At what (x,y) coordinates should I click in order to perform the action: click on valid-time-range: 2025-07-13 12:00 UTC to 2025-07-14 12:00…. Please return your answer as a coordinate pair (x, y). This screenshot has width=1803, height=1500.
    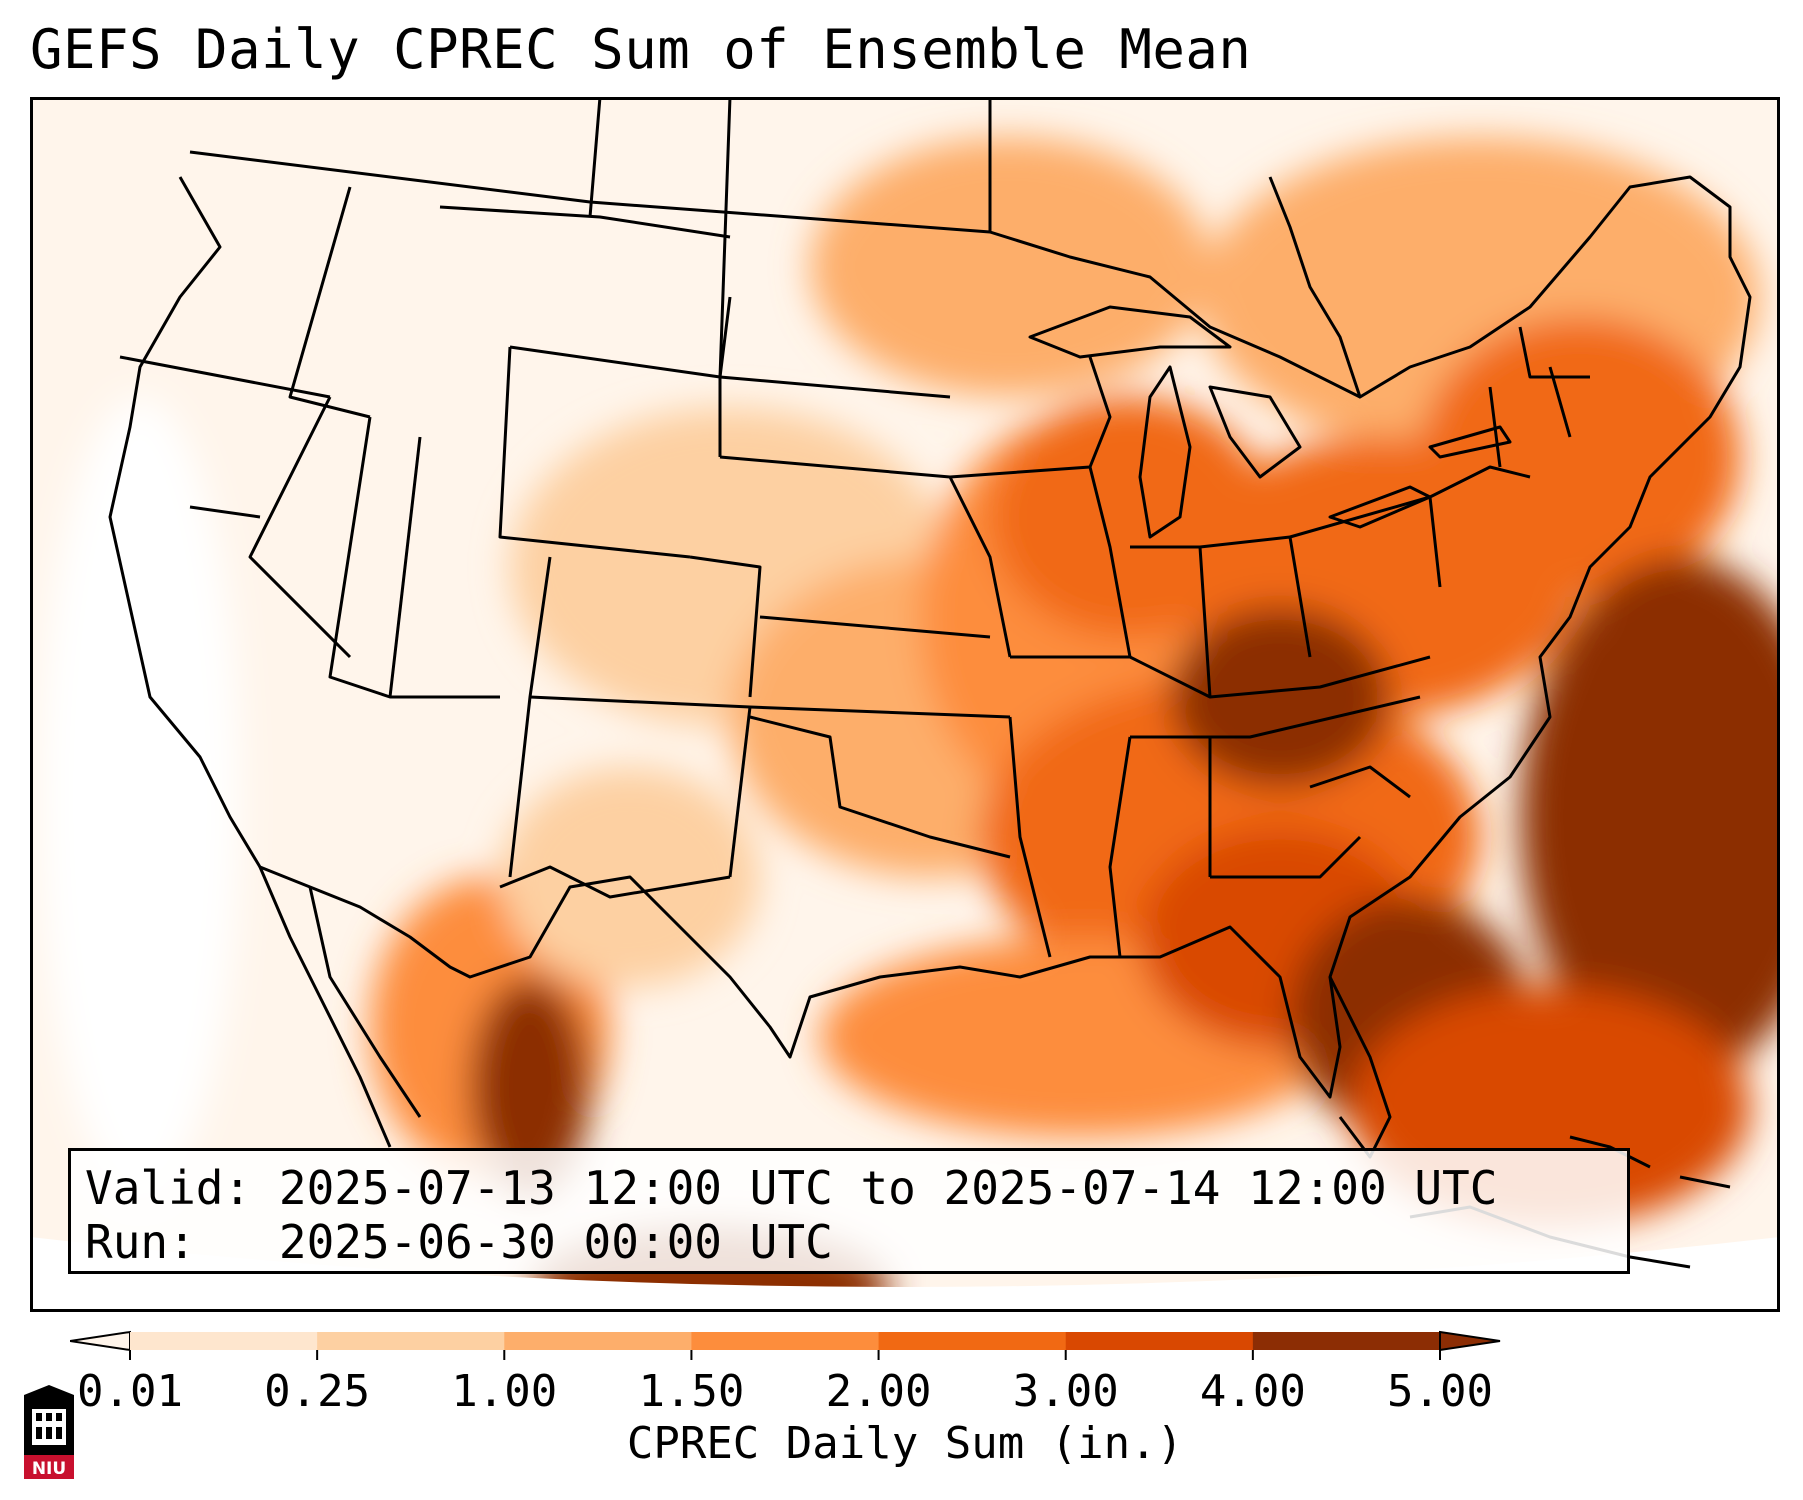
    Looking at the image, I should click on (888, 1188).